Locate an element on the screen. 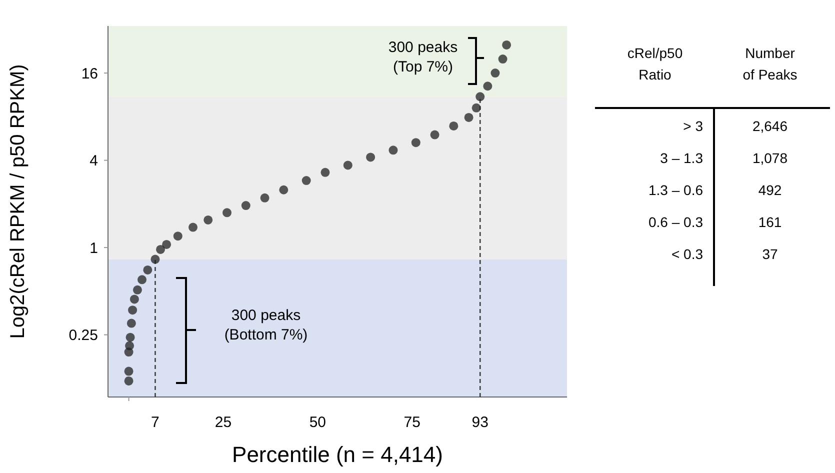 The height and width of the screenshot is (473, 835). x-tick-label: 75 is located at coordinates (412, 422).